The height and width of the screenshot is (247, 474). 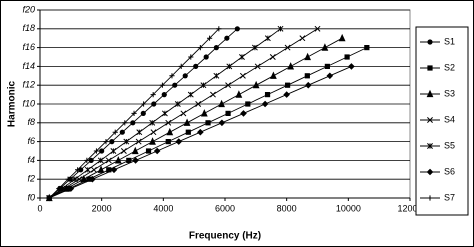 What do you see at coordinates (28, 103) in the screenshot?
I see `y-tick-label: f10` at bounding box center [28, 103].